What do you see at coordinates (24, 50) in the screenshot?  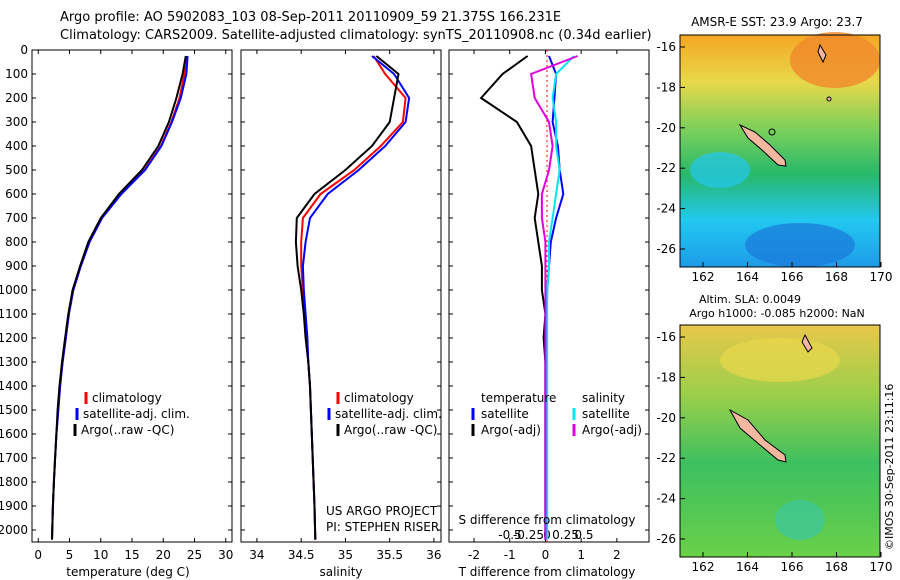 I see `depth-tick-label: 0` at bounding box center [24, 50].